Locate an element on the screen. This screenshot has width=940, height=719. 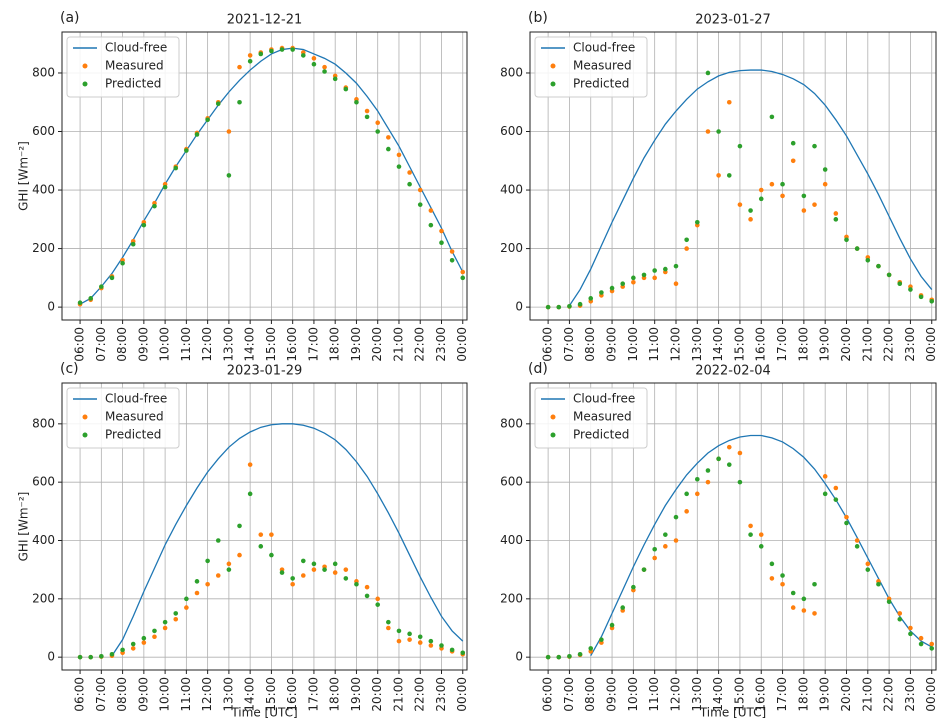
x-tick-label: 11:00 is located at coordinates (654, 344).